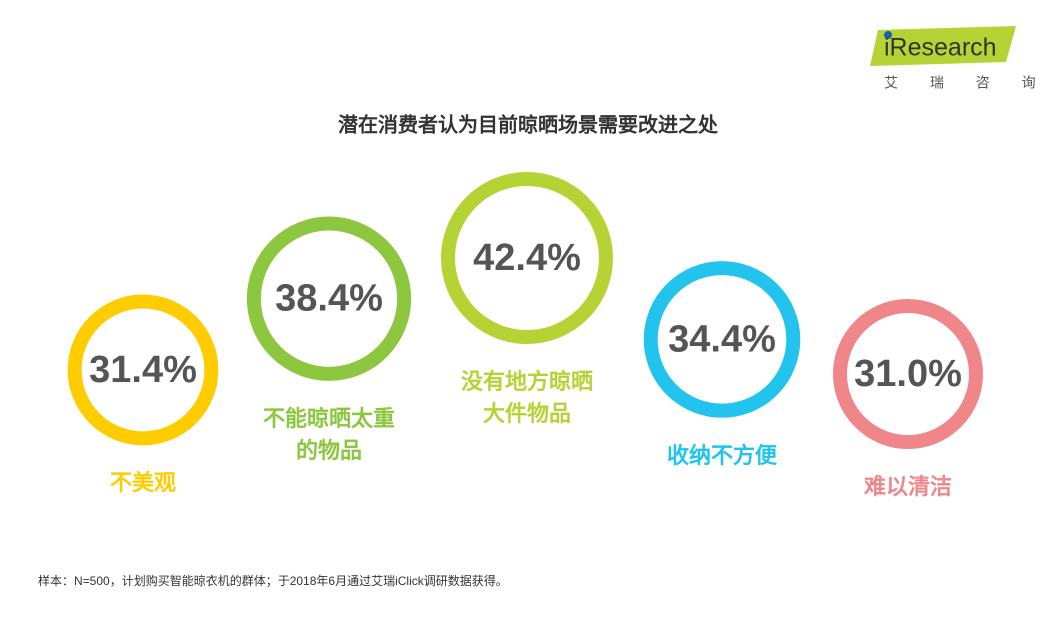  Describe the element at coordinates (528, 124) in the screenshot. I see `chart-title: 潜在消费者认为目前晾晒场景需要改进之处` at that location.